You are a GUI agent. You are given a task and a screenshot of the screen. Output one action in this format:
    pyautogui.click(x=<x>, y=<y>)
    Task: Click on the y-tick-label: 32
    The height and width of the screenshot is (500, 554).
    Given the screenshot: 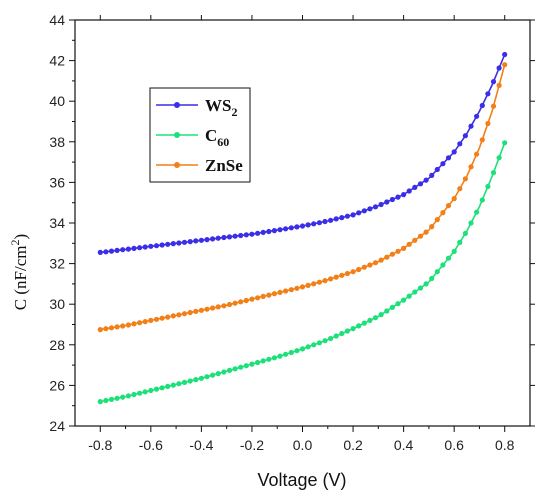 What is the action you would take?
    pyautogui.click(x=57, y=264)
    